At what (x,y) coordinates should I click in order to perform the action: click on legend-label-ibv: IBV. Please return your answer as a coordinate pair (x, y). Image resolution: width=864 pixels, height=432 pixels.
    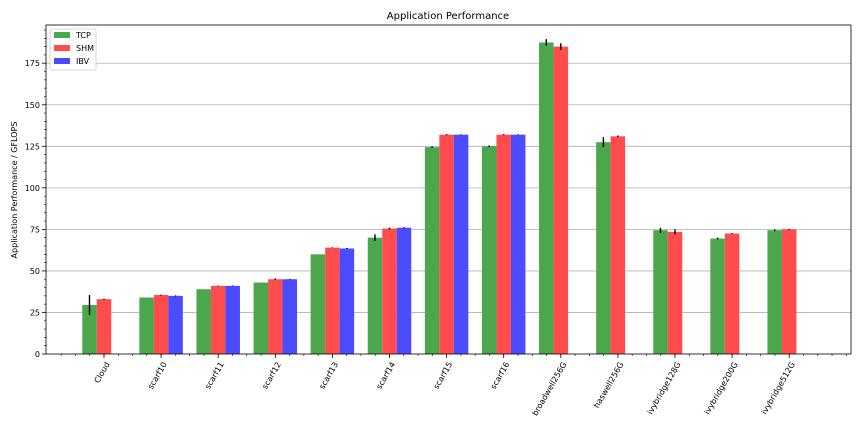
    Looking at the image, I should click on (83, 61).